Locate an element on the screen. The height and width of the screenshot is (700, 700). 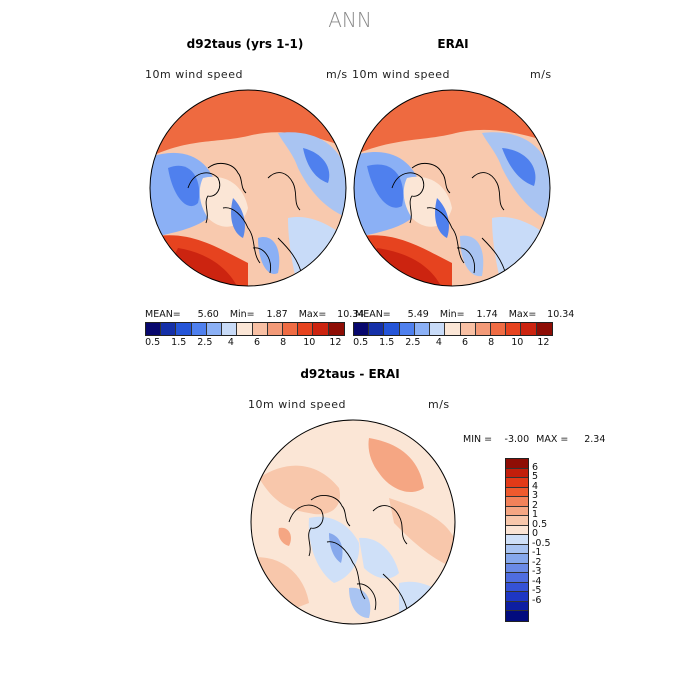
panel-title-obs: ERAI is located at coordinates (453, 44).